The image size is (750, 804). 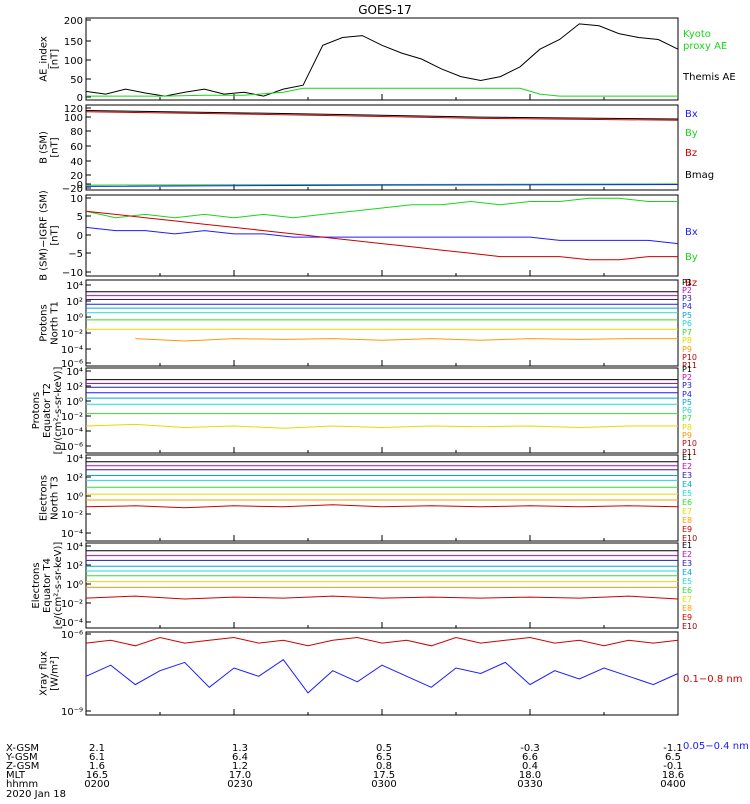 What do you see at coordinates (687, 617) in the screenshot?
I see `panel-7-legend-9: E9` at bounding box center [687, 617].